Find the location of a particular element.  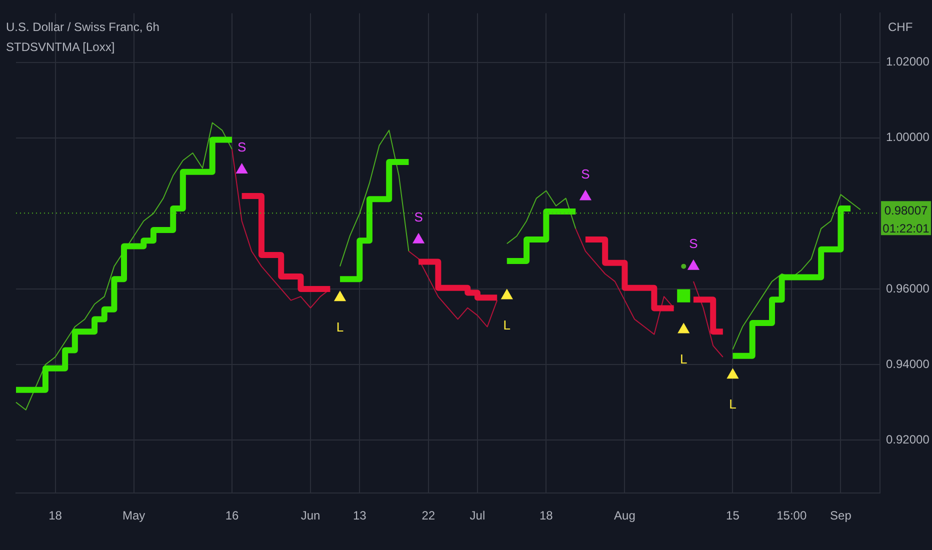

y-tick-label: 0.94000 is located at coordinates (908, 363).